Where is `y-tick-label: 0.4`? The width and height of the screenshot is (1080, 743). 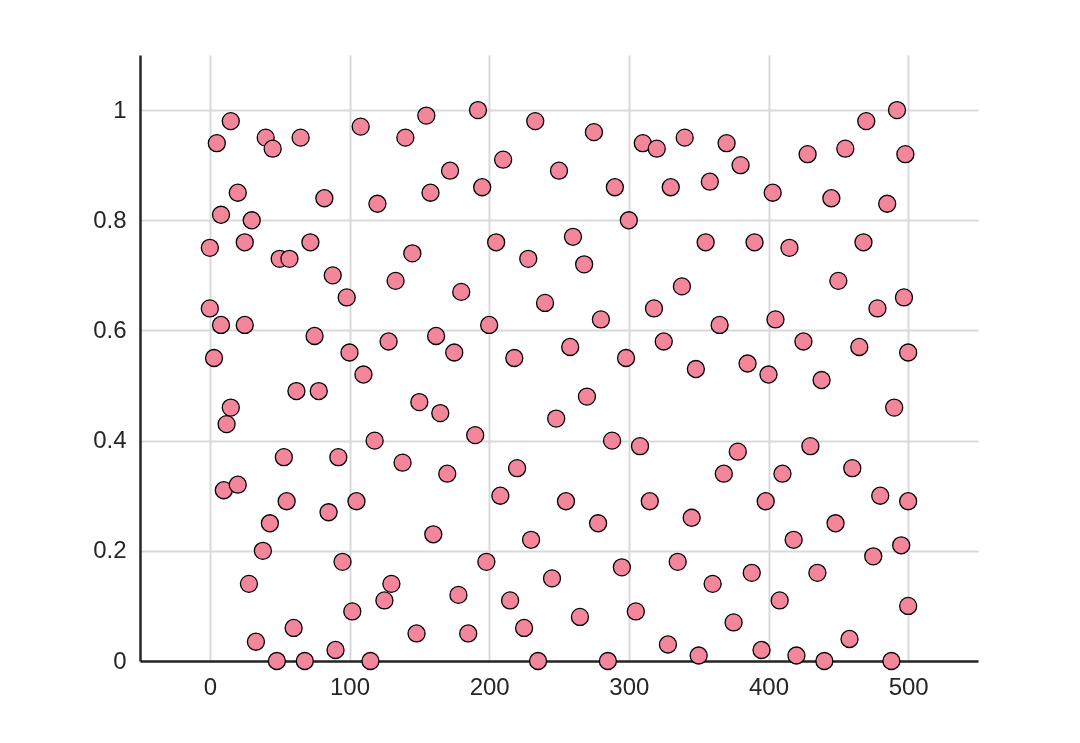 y-tick-label: 0.4 is located at coordinates (110, 440).